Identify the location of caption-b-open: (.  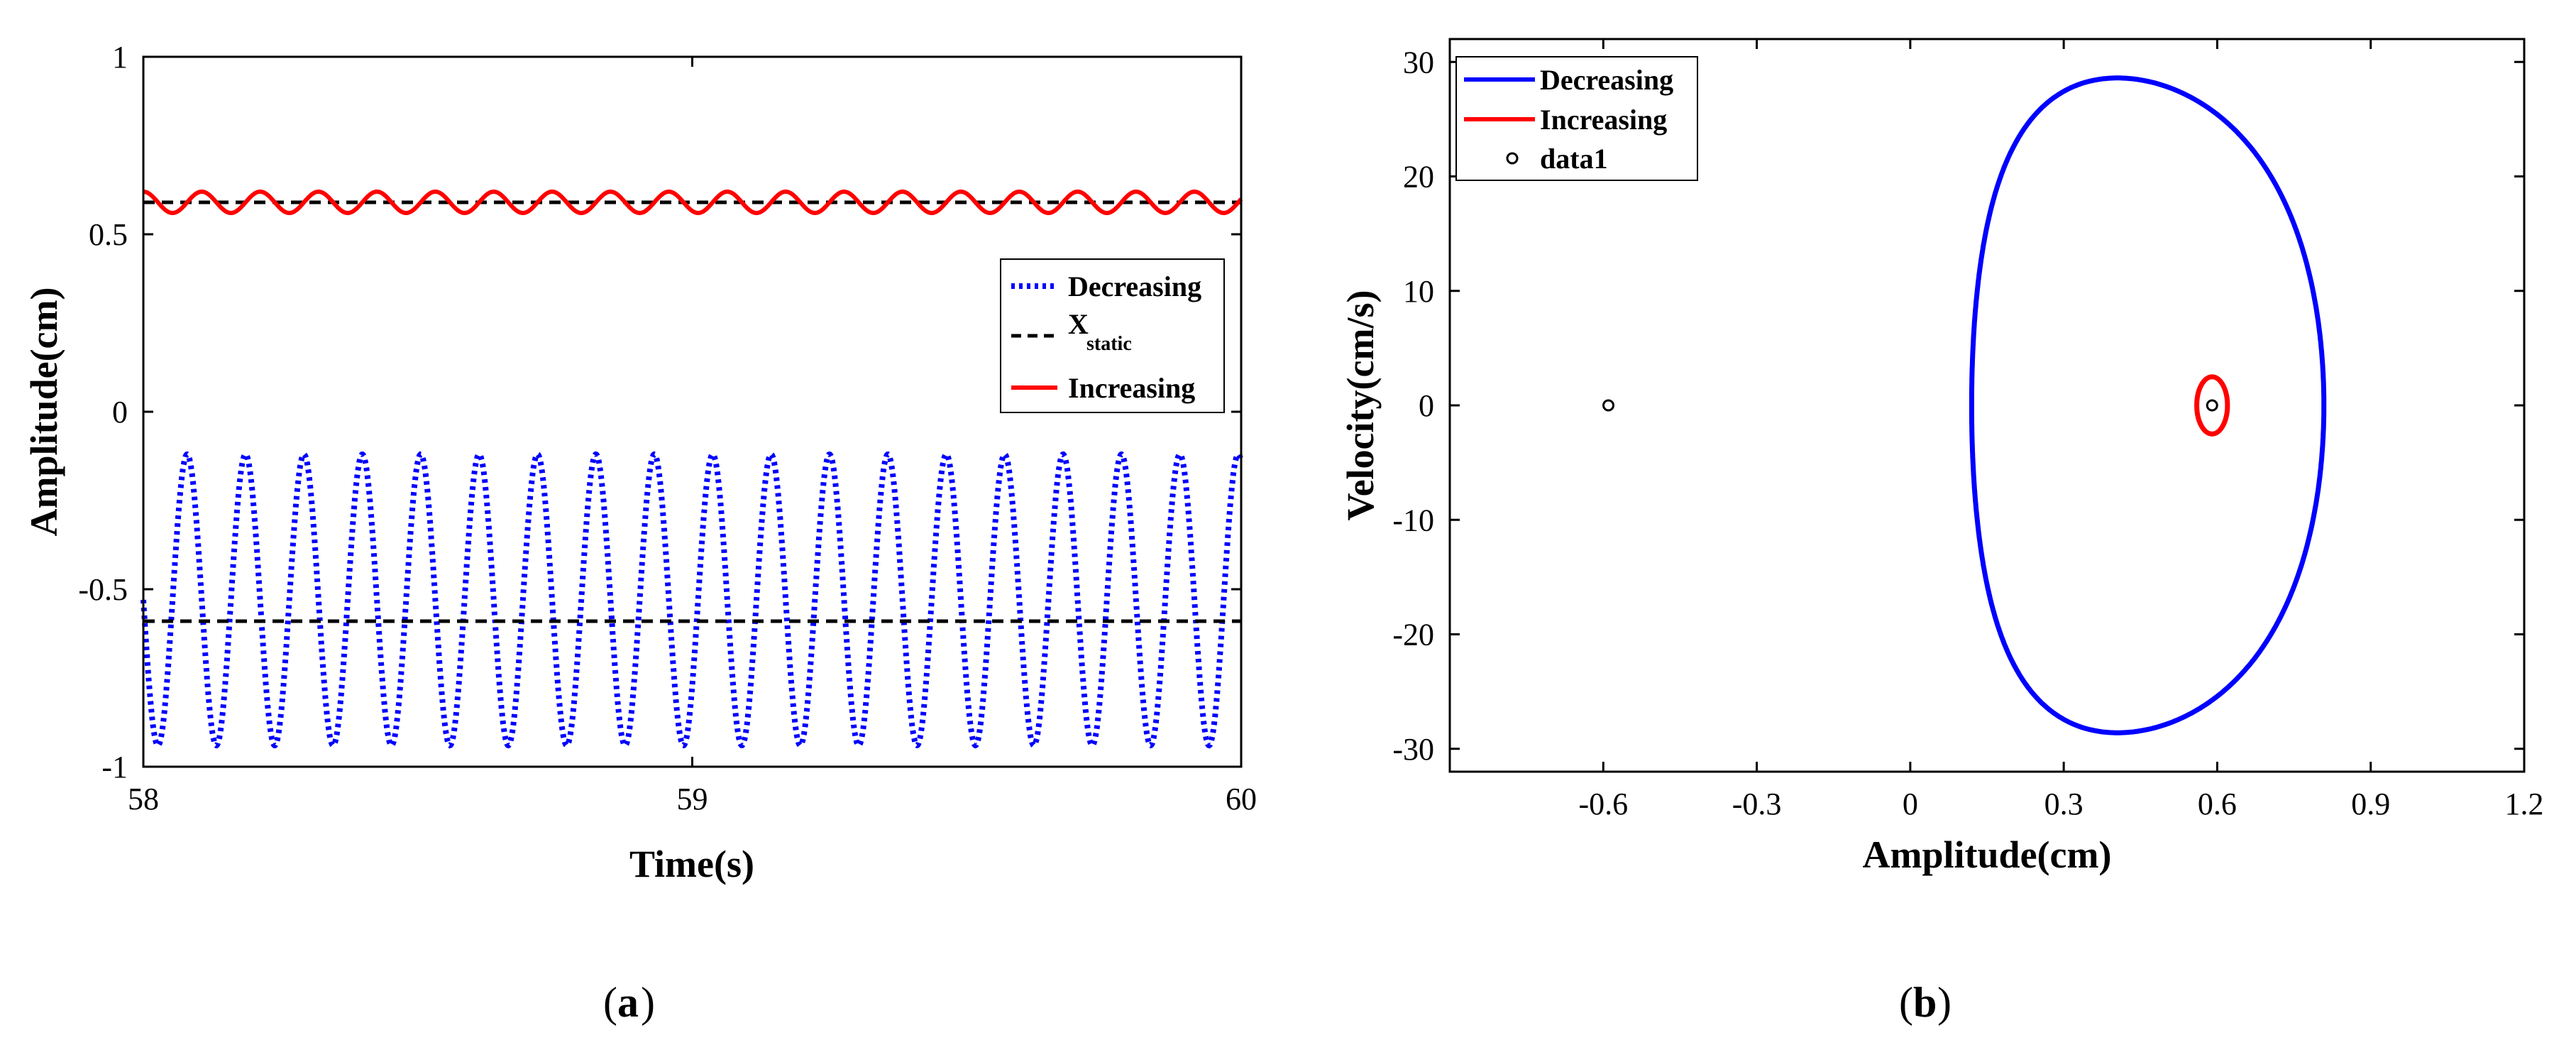
(1906, 1002).